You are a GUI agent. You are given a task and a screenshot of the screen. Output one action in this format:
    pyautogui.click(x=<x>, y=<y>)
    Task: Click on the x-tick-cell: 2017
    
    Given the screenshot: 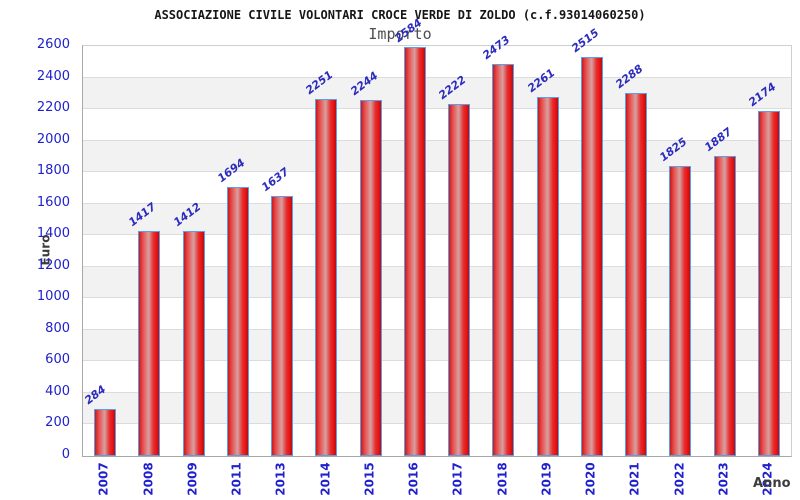 What is the action you would take?
    pyautogui.click(x=458, y=478)
    